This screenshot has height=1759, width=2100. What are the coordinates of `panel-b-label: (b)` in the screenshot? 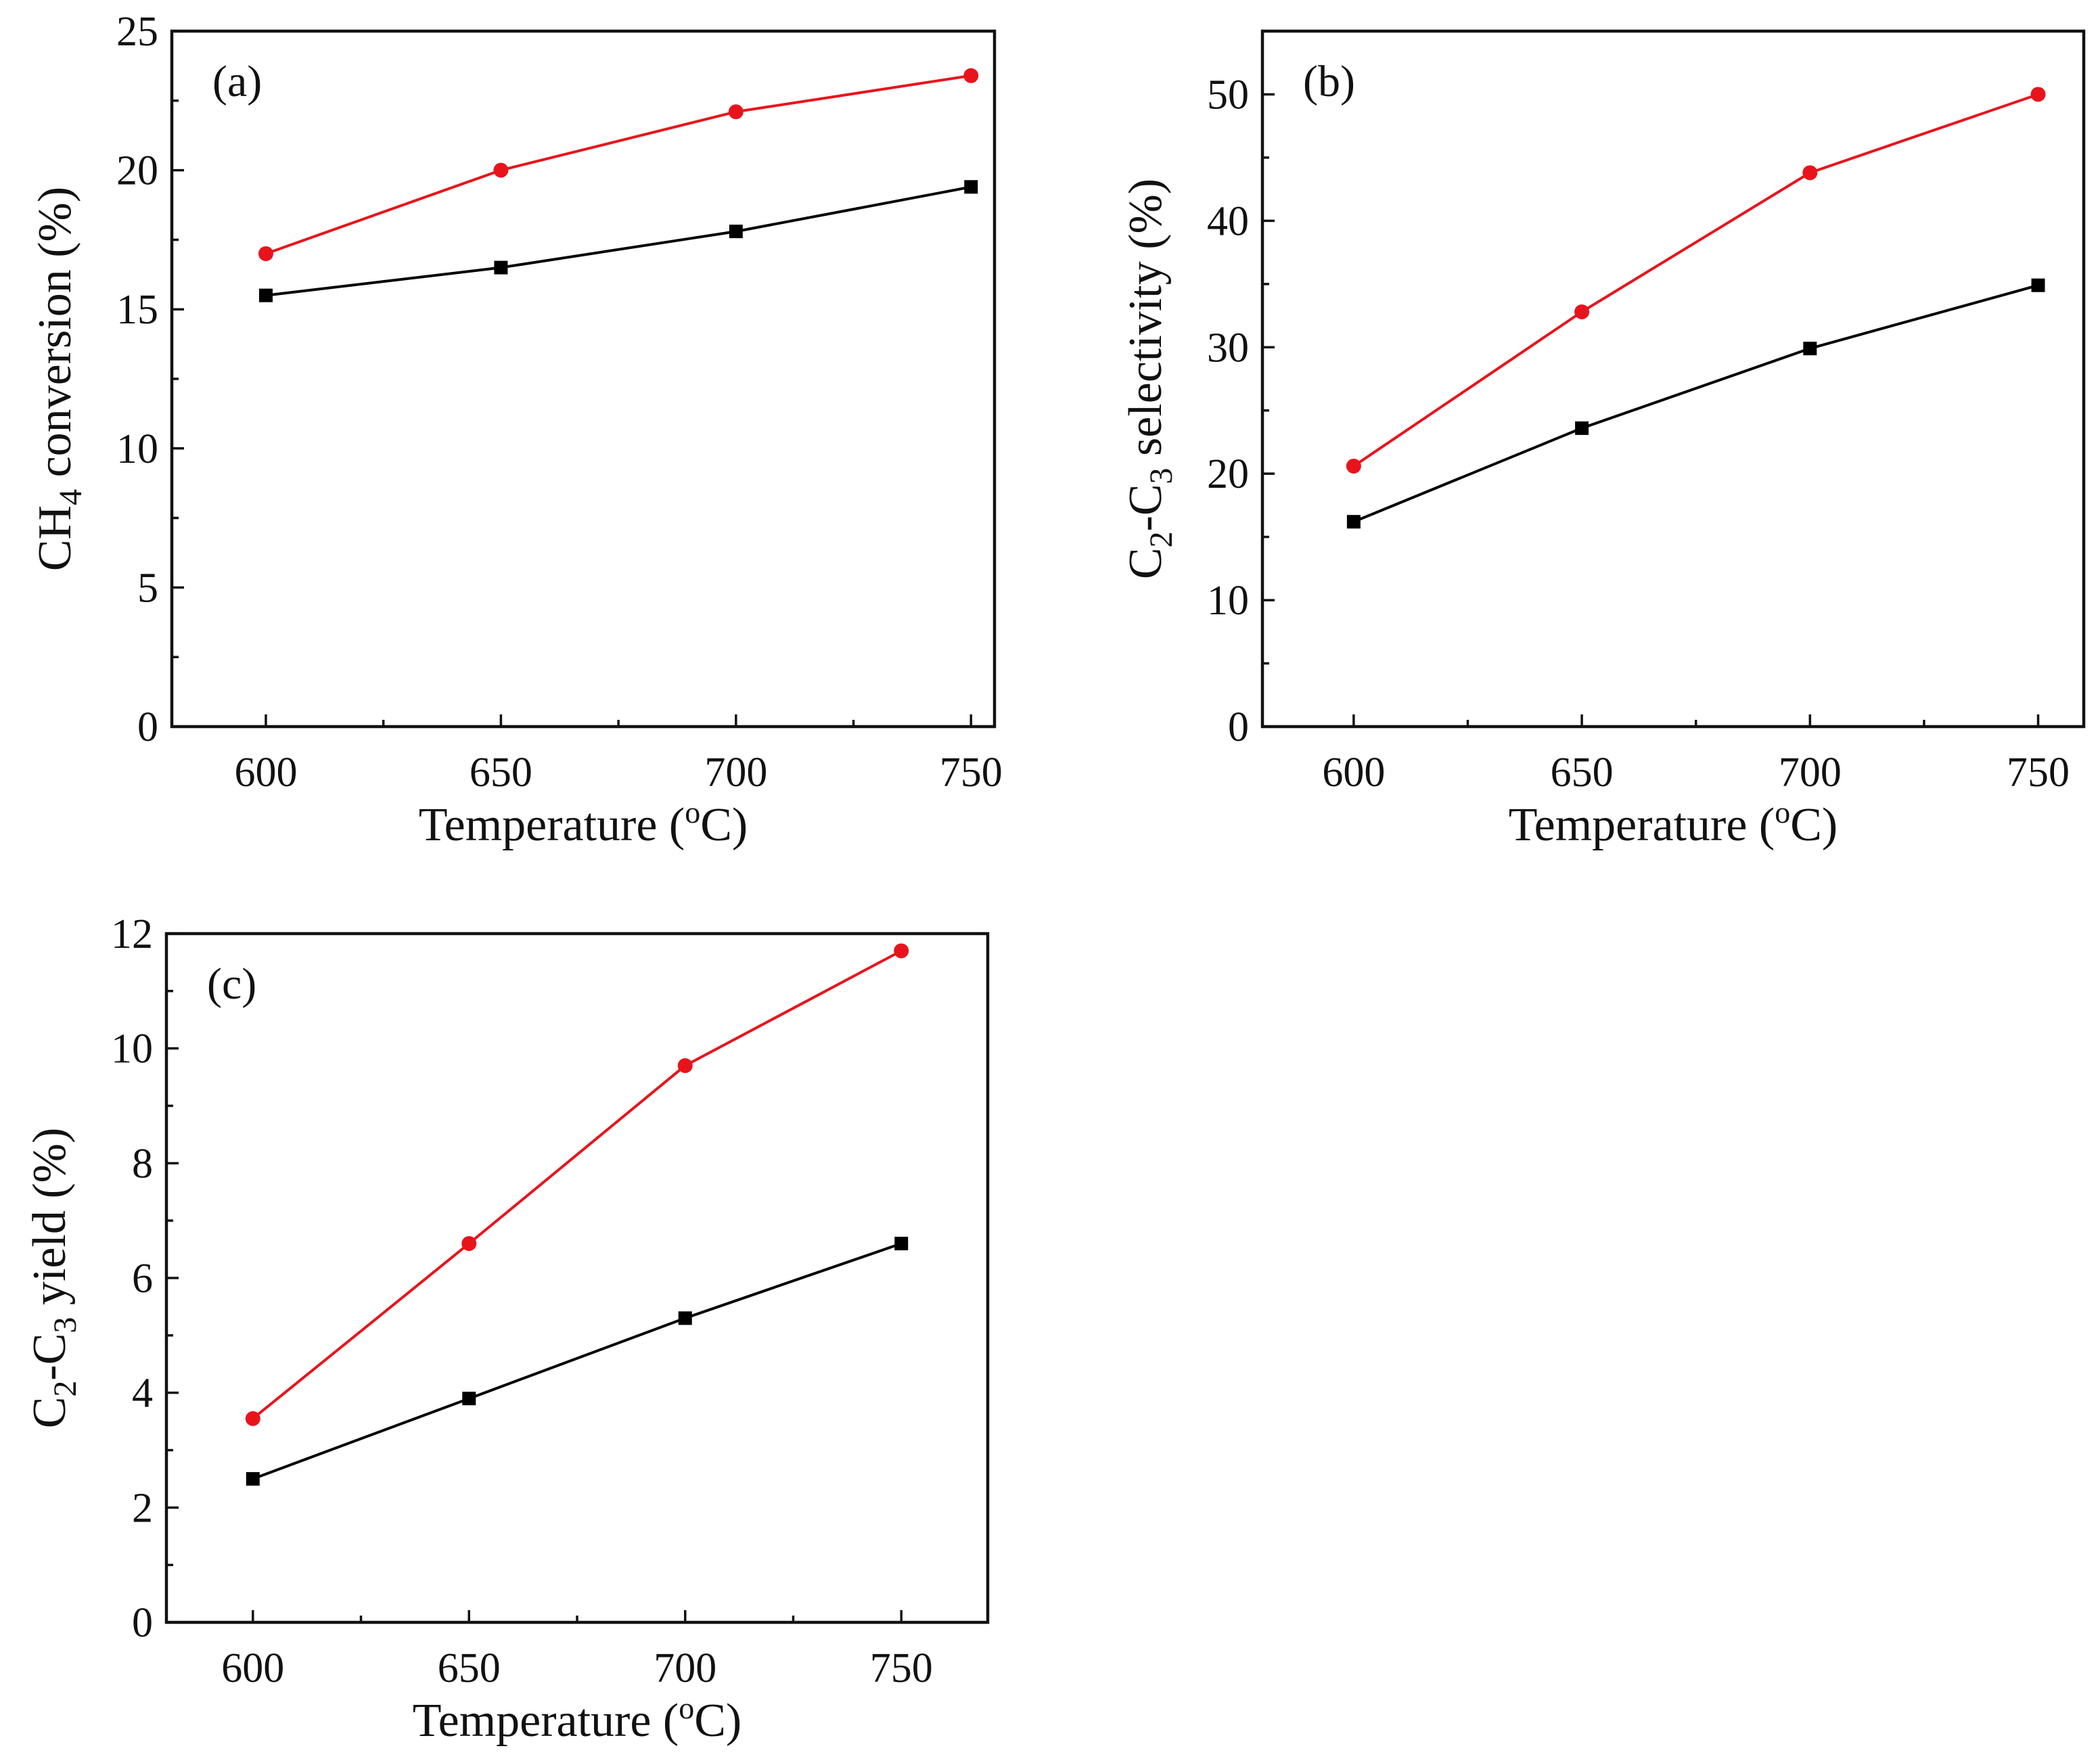 It's located at (1329, 81).